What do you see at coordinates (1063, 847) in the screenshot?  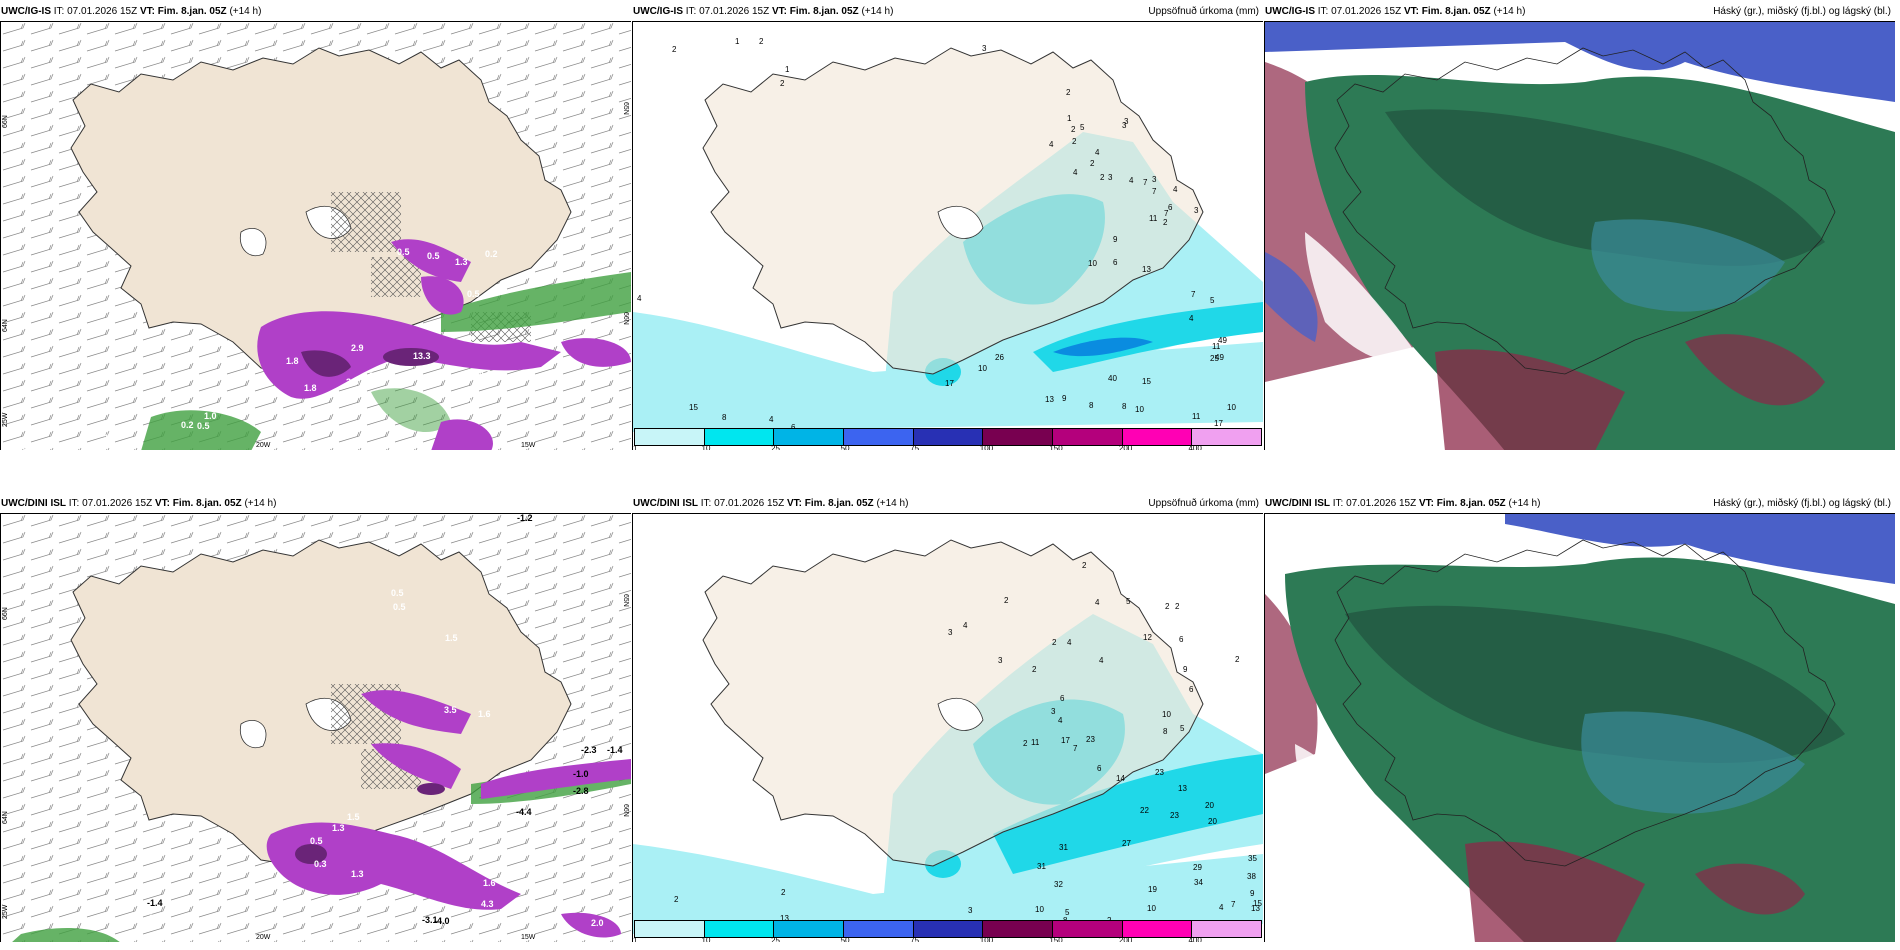 I see `precip-value-label: 31` at bounding box center [1063, 847].